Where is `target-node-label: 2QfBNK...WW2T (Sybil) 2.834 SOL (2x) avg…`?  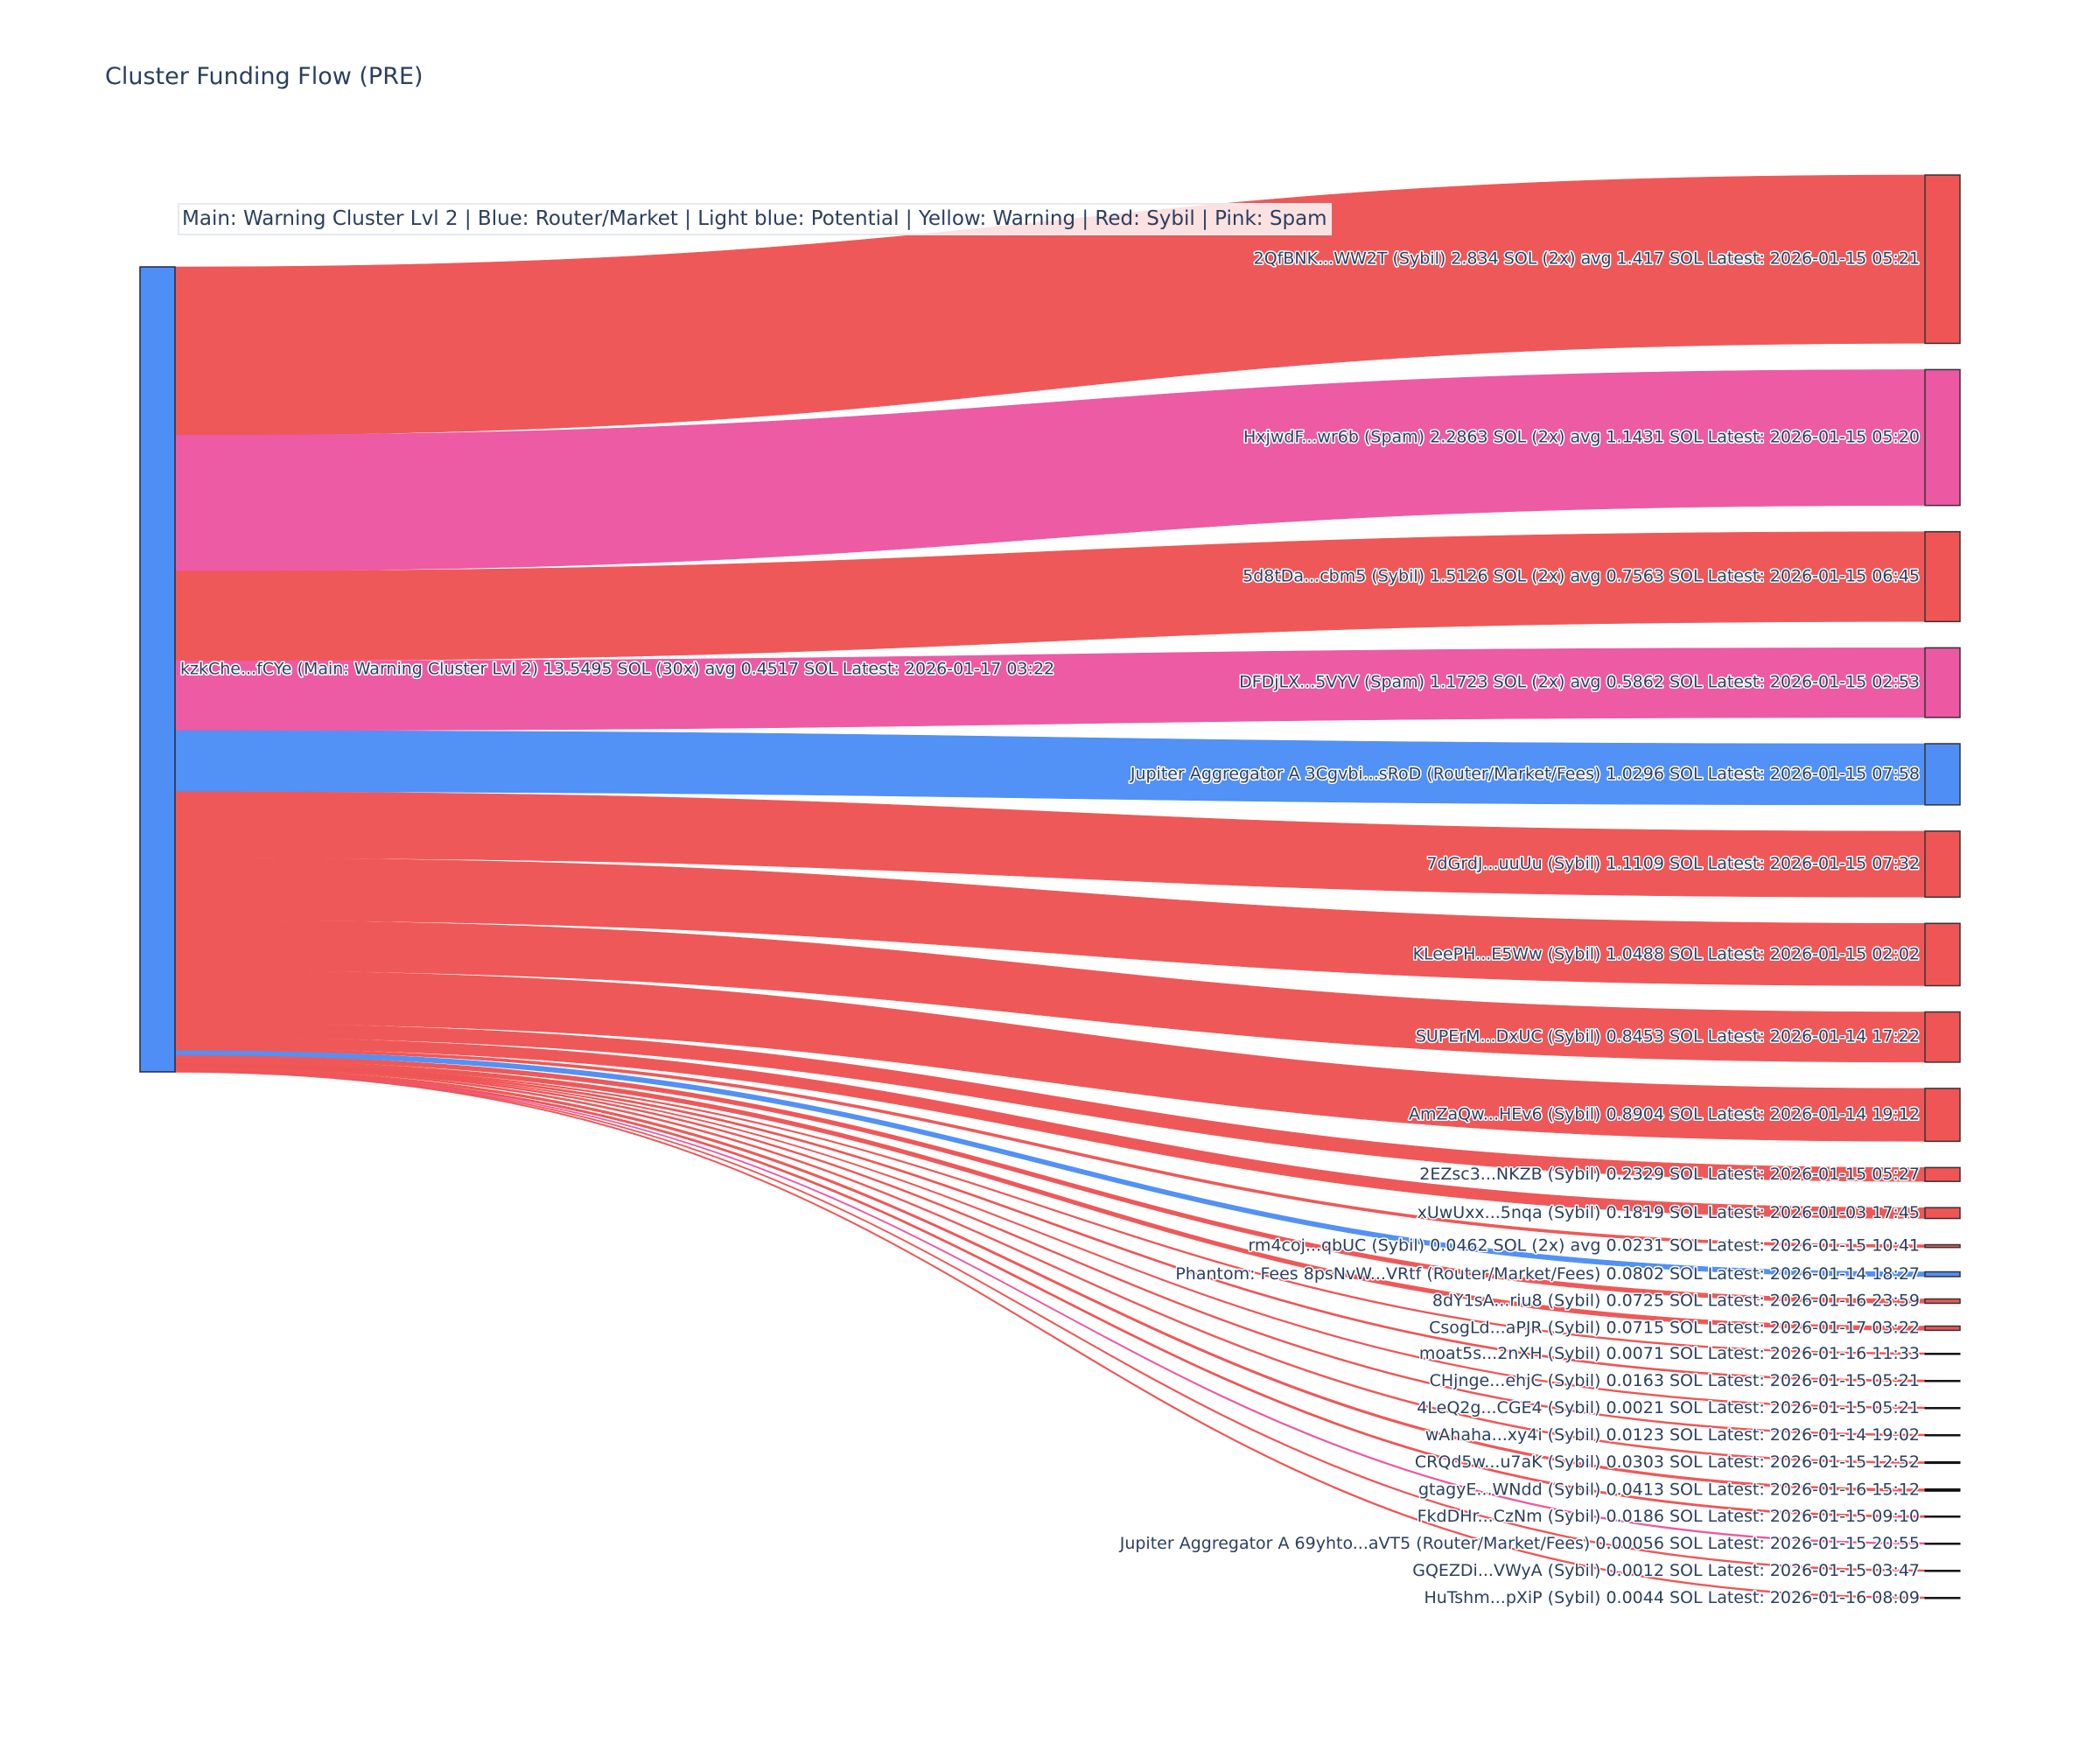 target-node-label: 2QfBNK...WW2T (Sybil) 2.834 SOL (2x) avg… is located at coordinates (1587, 259).